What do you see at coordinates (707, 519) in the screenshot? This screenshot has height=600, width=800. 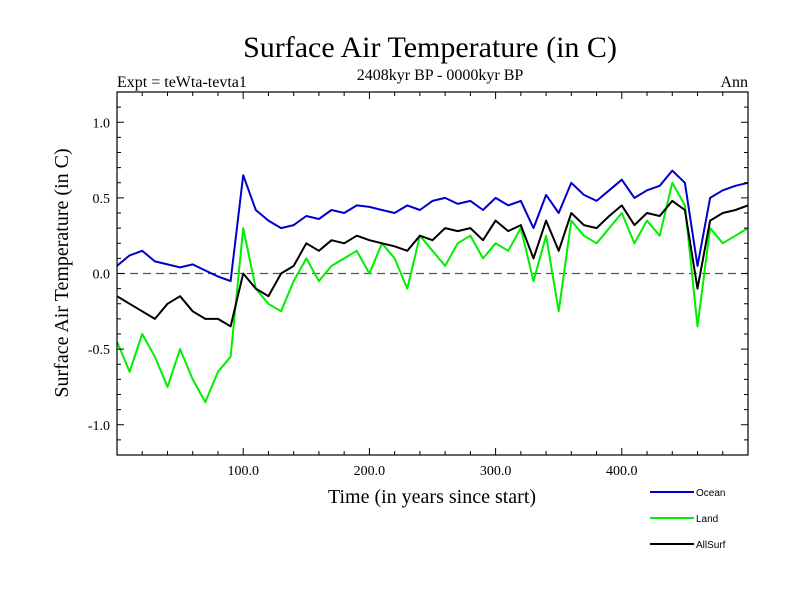 I see `legend-label-land: Land` at bounding box center [707, 519].